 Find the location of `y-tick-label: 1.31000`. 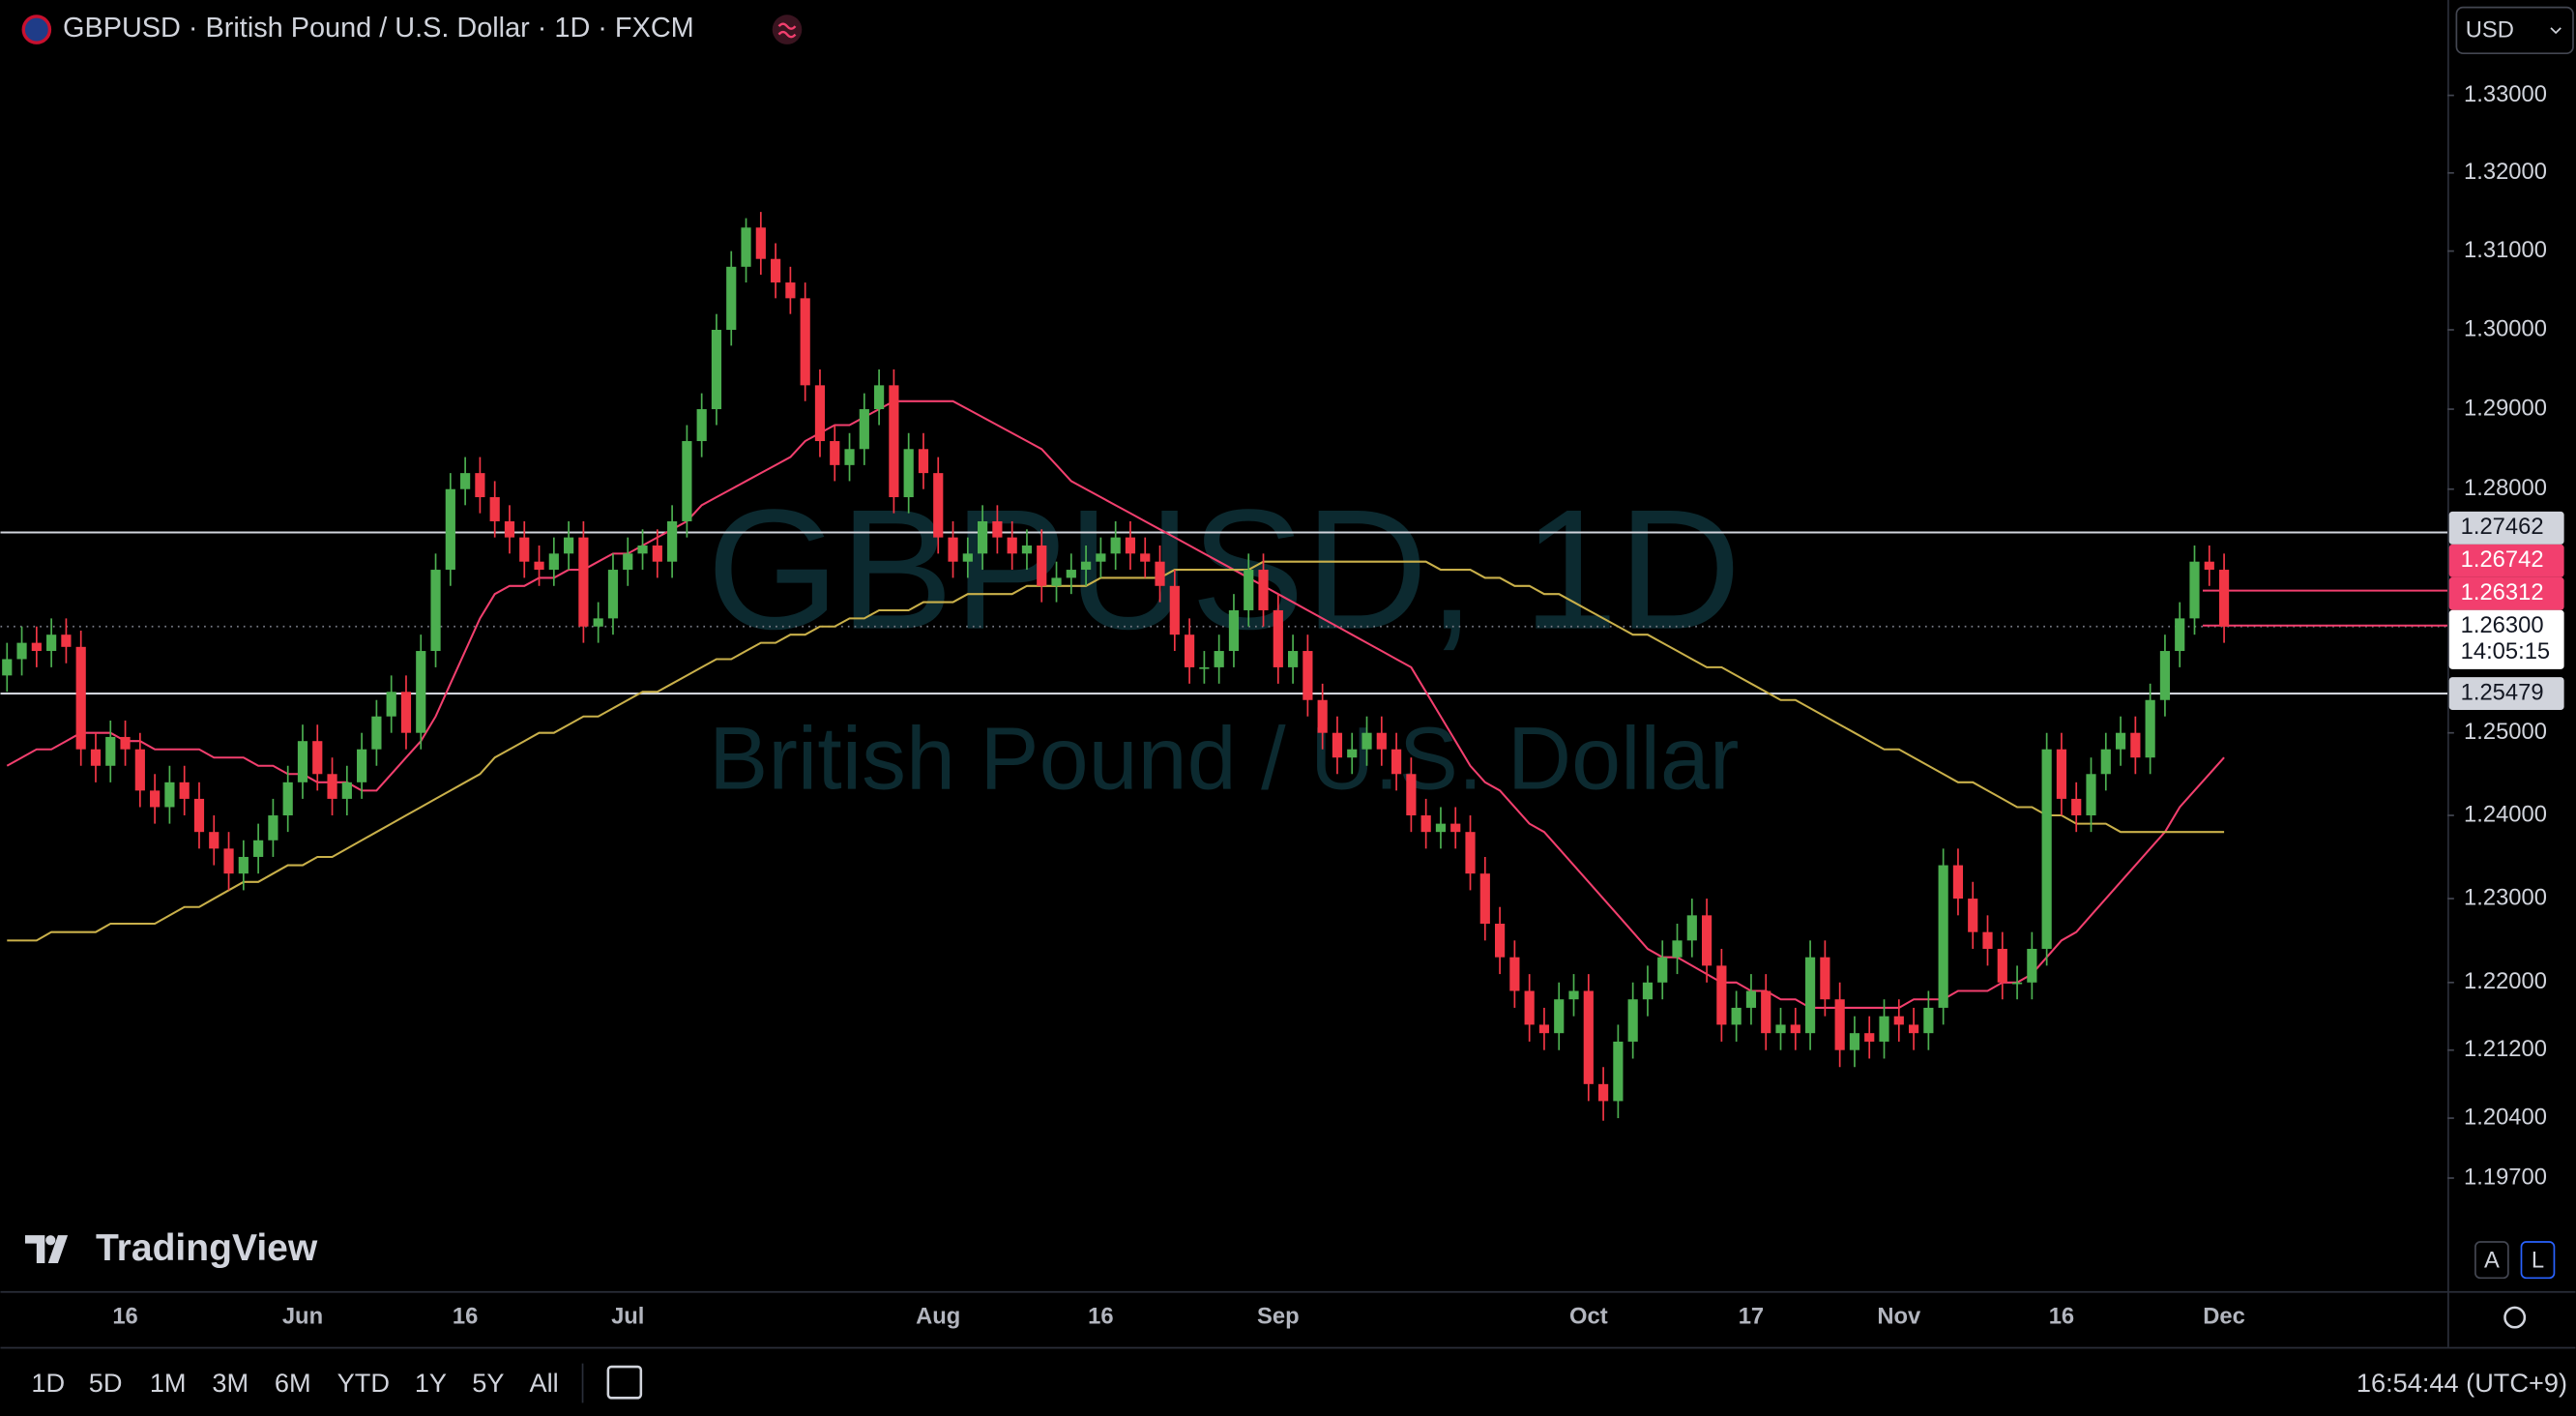

y-tick-label: 1.31000 is located at coordinates (2505, 250).